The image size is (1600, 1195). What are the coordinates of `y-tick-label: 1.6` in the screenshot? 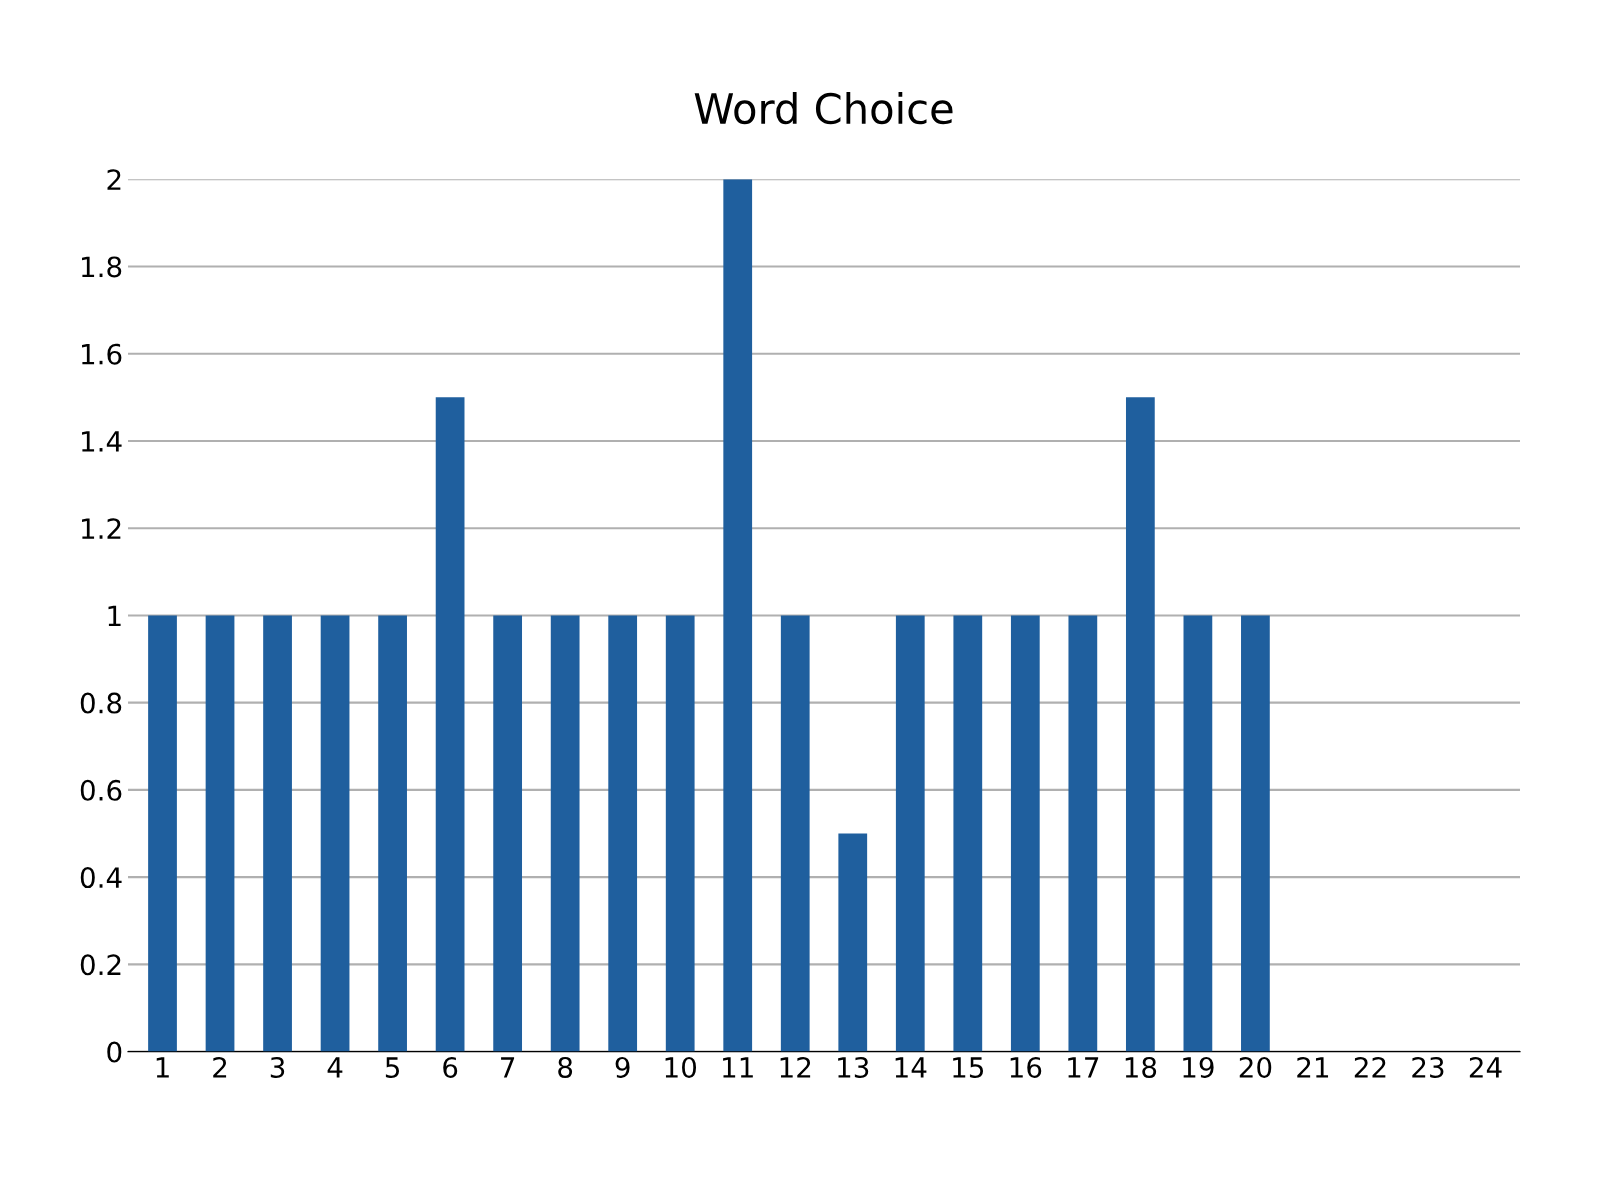 It's located at (102, 354).